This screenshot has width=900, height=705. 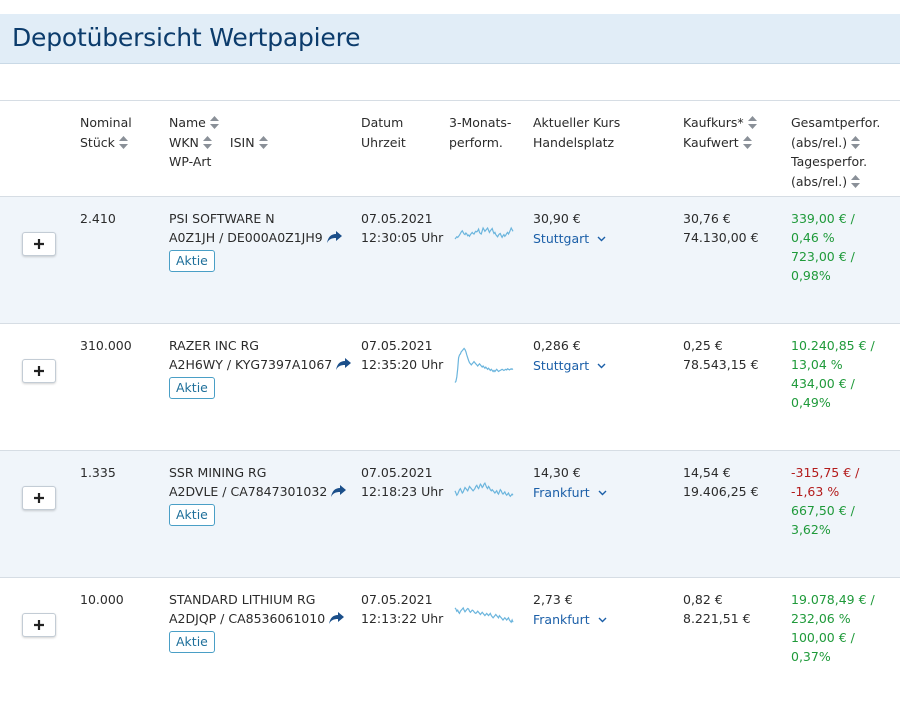 I want to click on header-kurs: Aktueller Kurs Handelsplatz, so click(x=576, y=132).